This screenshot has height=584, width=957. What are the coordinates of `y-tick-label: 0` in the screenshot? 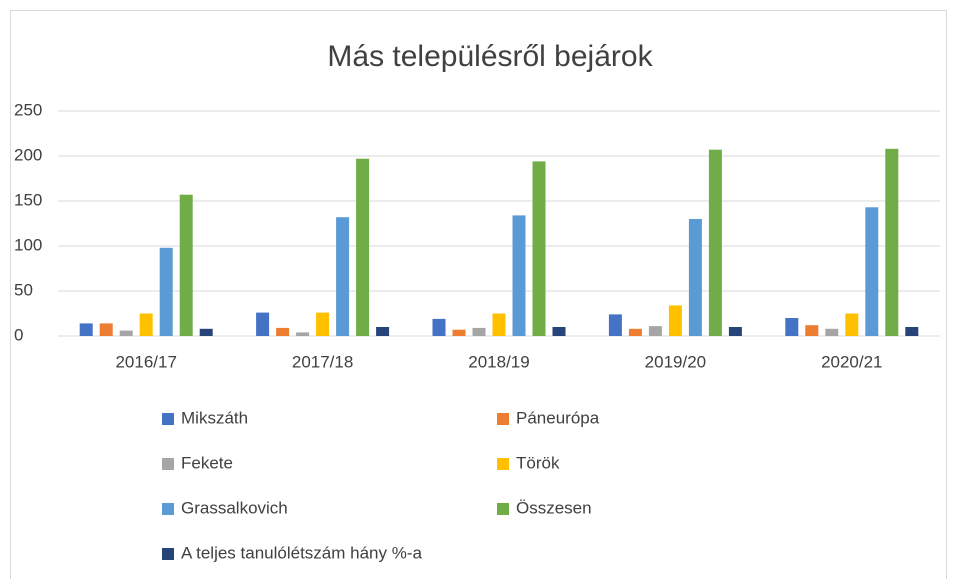 It's located at (18, 334).